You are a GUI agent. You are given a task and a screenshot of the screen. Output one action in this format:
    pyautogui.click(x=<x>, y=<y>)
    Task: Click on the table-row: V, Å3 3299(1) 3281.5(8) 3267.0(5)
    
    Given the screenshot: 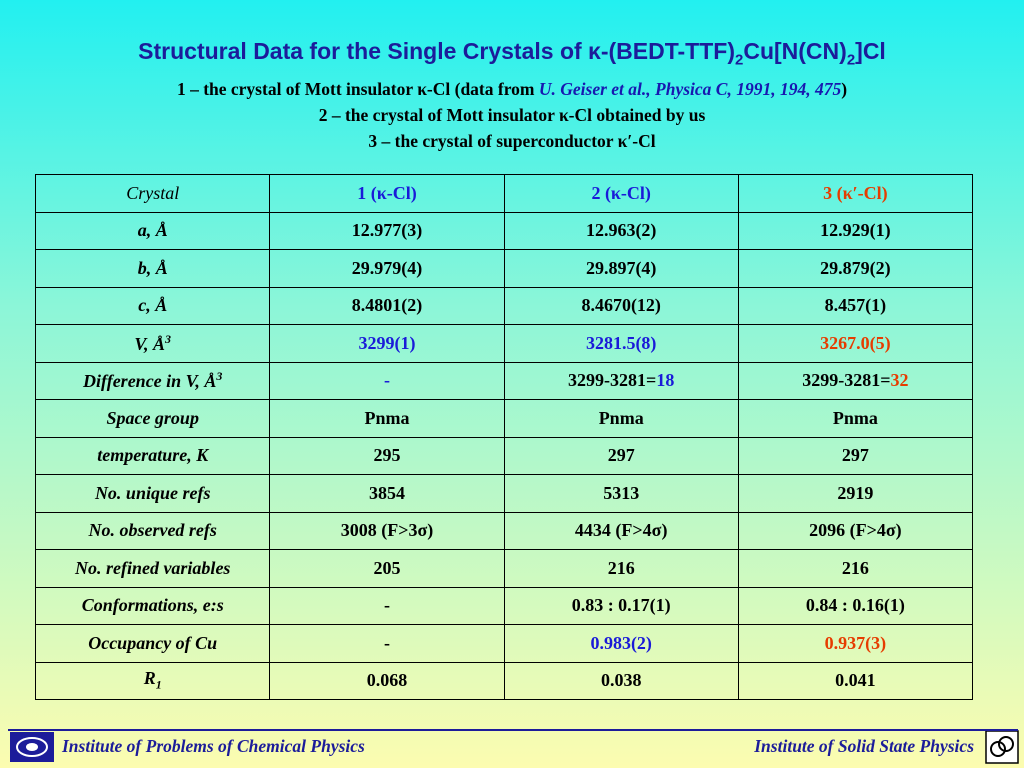 What is the action you would take?
    pyautogui.click(x=504, y=343)
    